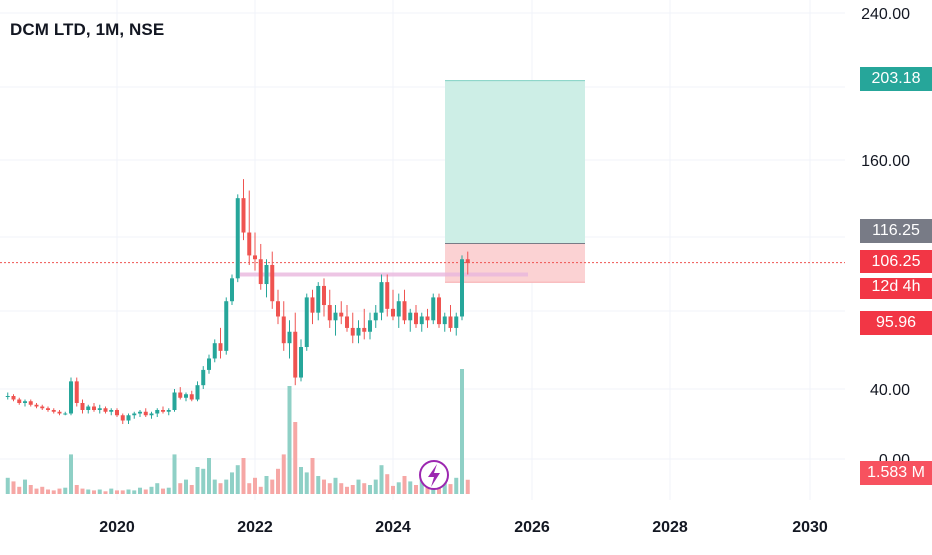 This screenshot has height=555, width=932. What do you see at coordinates (885, 14) in the screenshot?
I see `y-tick-label: 240.00` at bounding box center [885, 14].